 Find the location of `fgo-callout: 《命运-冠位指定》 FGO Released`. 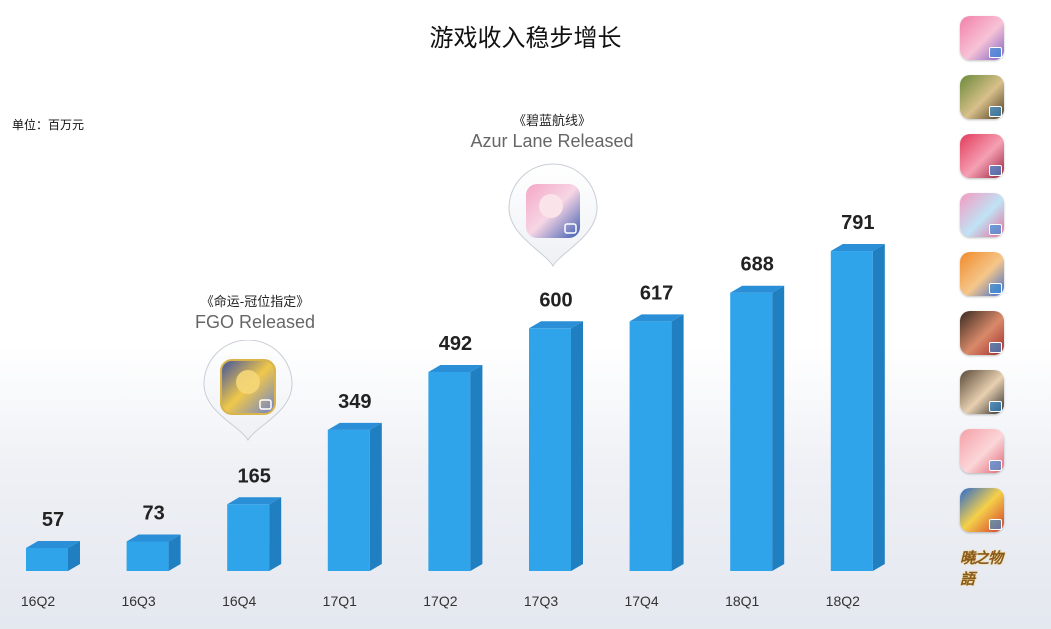

fgo-callout: 《命运-冠位指定》 FGO Released is located at coordinates (255, 312).